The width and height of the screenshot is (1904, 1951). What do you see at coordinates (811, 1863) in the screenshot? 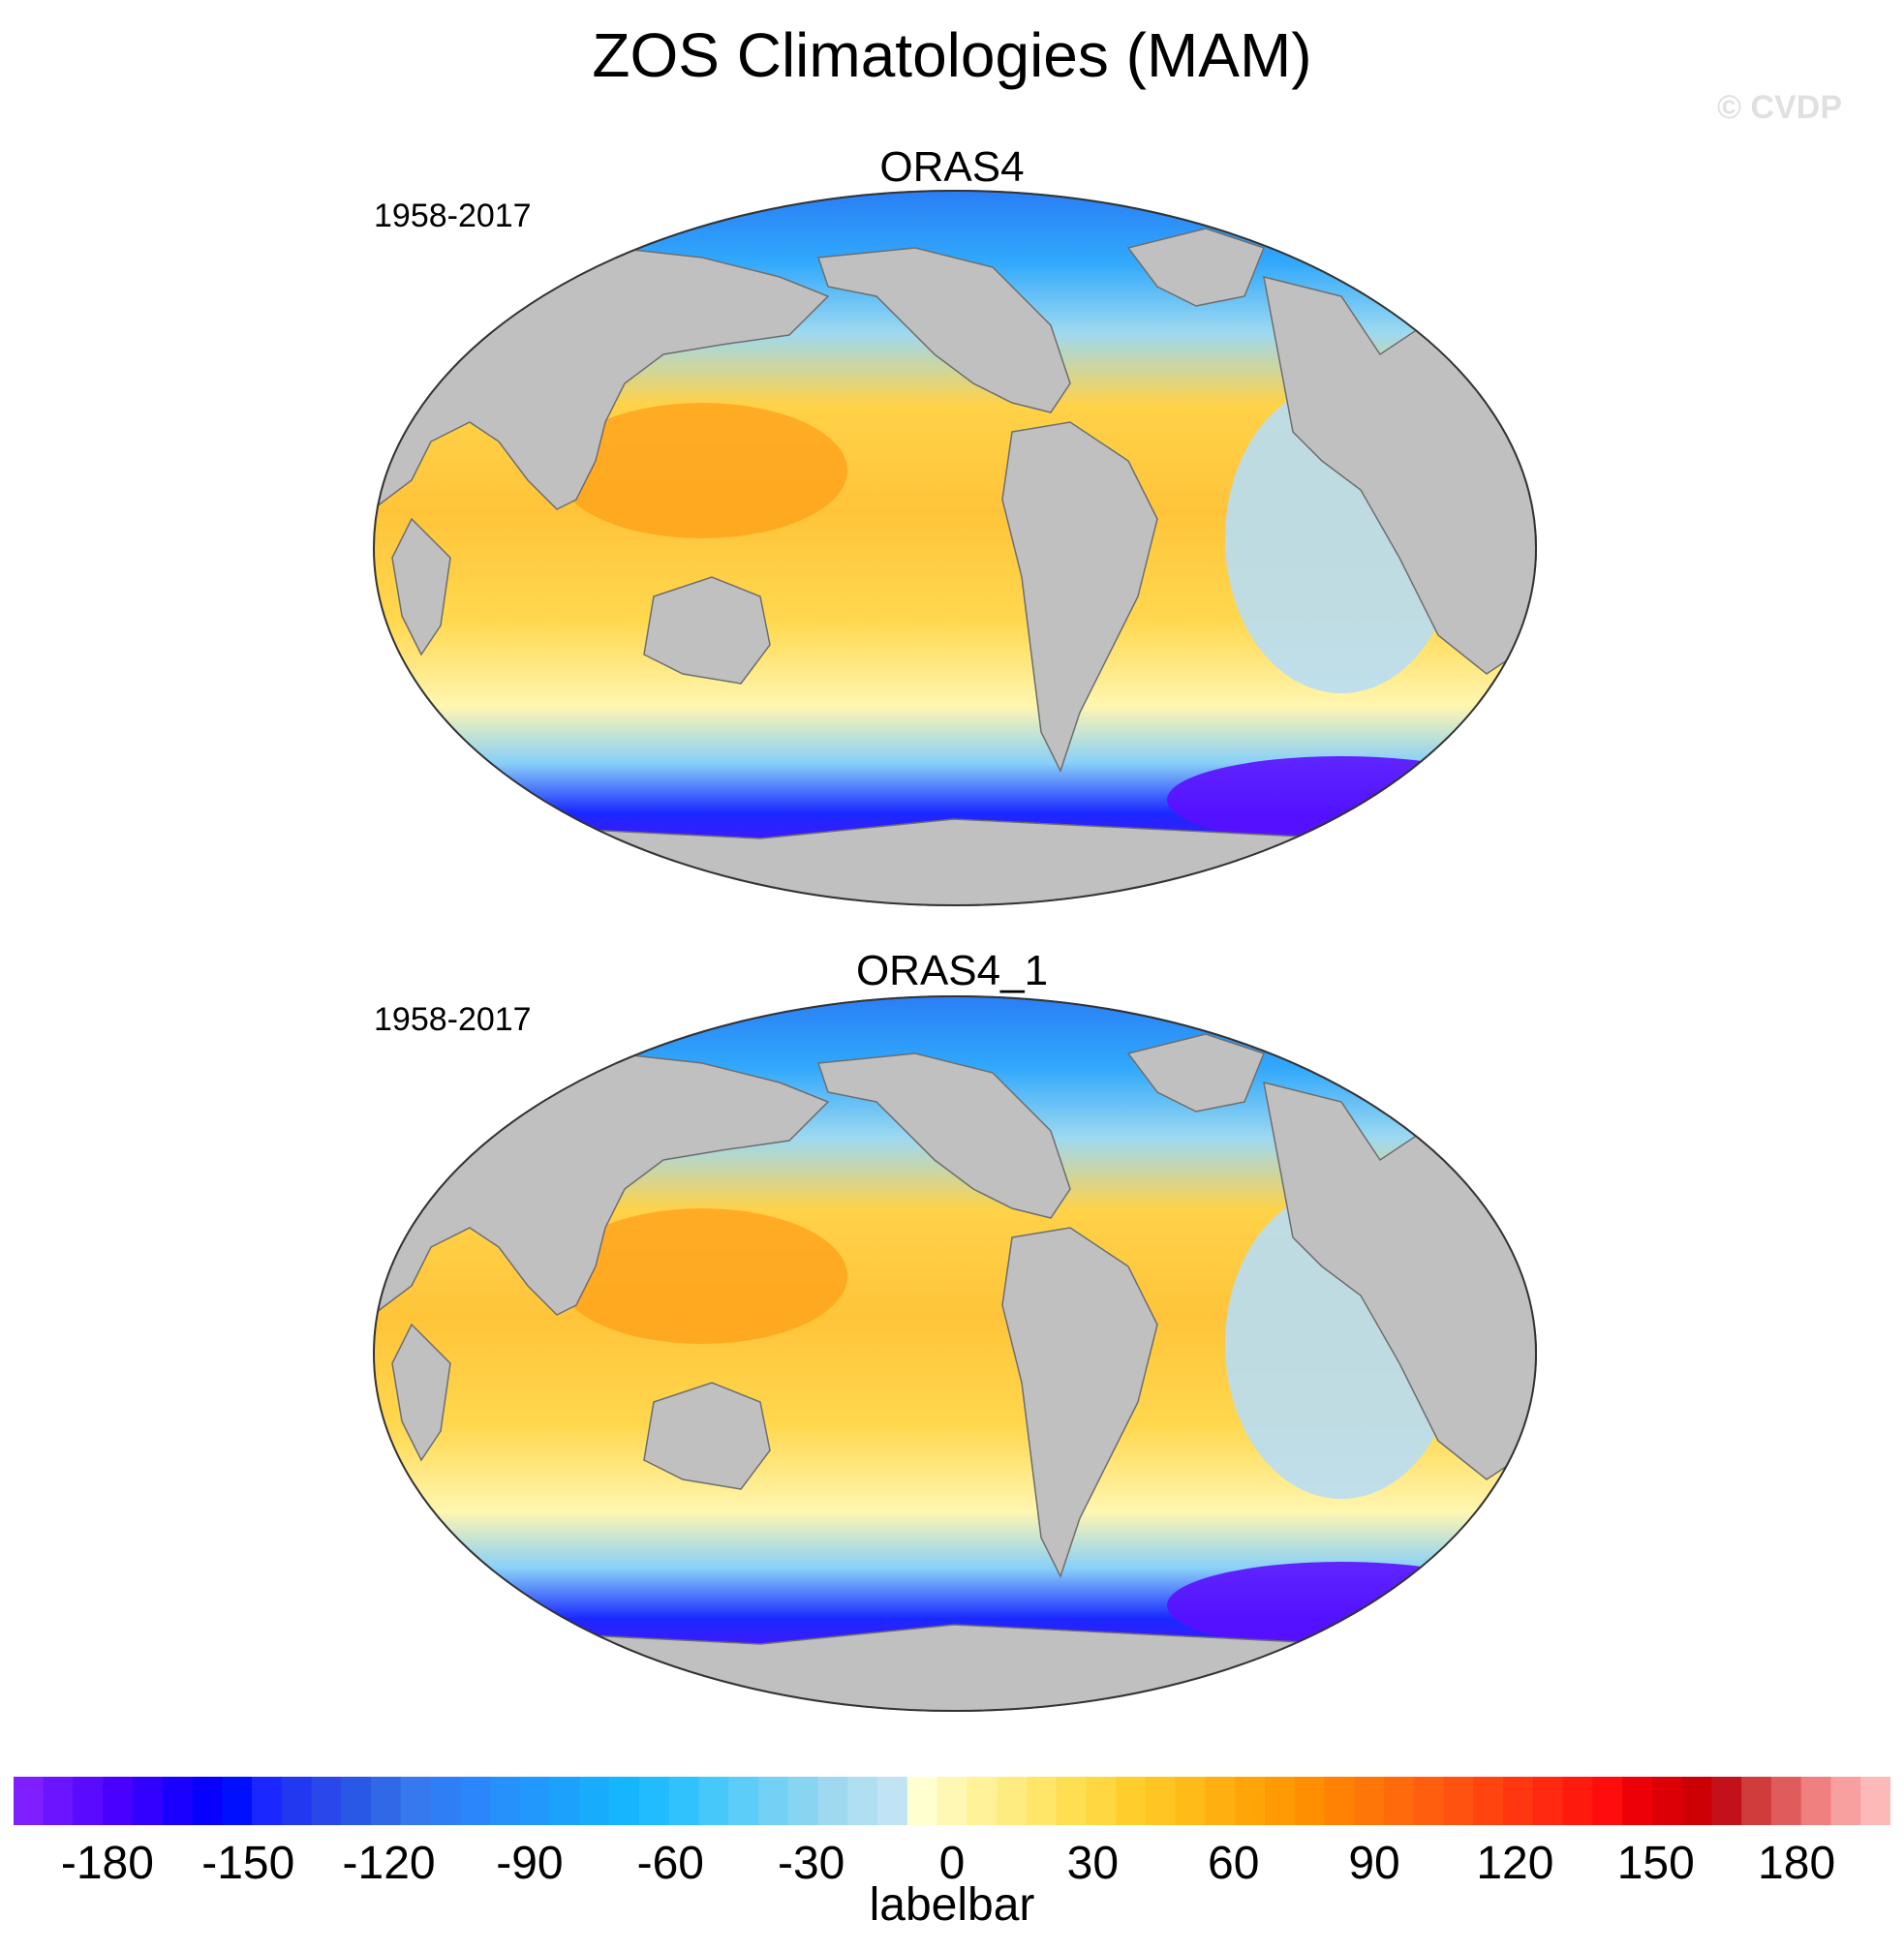
I see `colorbar-tick-label: -30` at bounding box center [811, 1863].